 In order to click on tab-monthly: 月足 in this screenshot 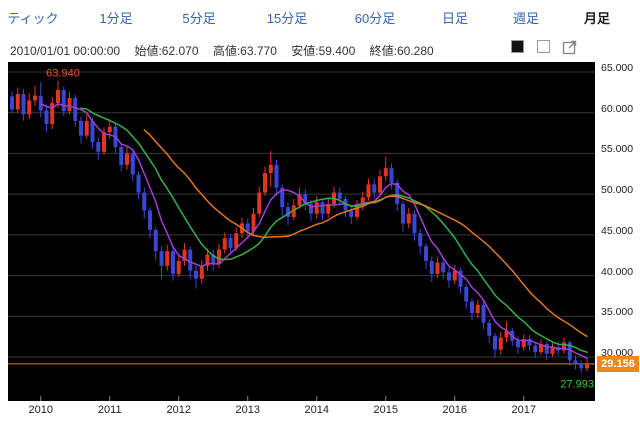, I will do `click(597, 18)`.